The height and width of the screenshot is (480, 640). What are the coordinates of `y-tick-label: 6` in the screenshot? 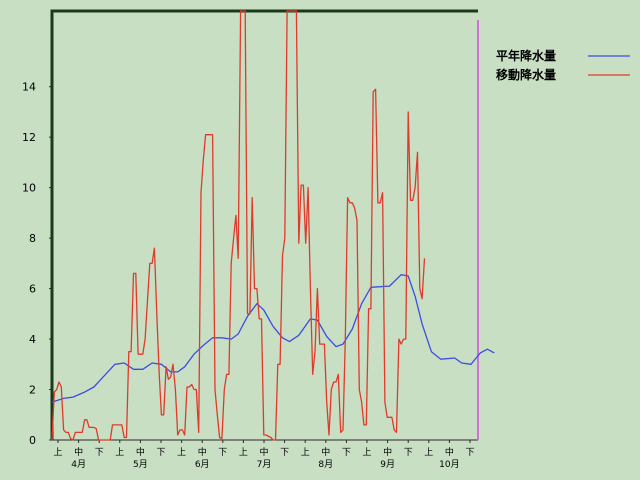 It's located at (32, 289).